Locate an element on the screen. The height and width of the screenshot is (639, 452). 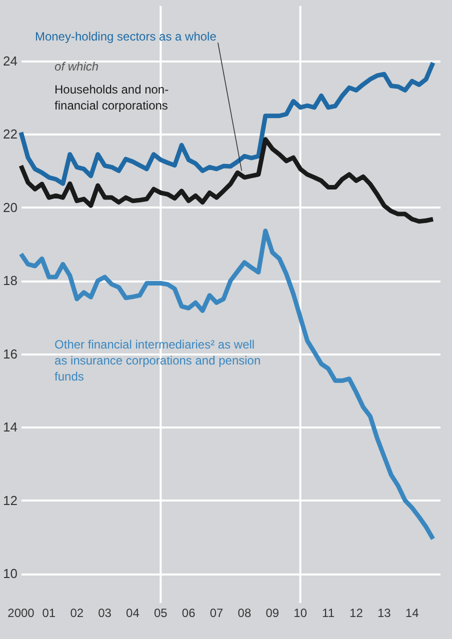
y-tick-label: 16 is located at coordinates (10, 354).